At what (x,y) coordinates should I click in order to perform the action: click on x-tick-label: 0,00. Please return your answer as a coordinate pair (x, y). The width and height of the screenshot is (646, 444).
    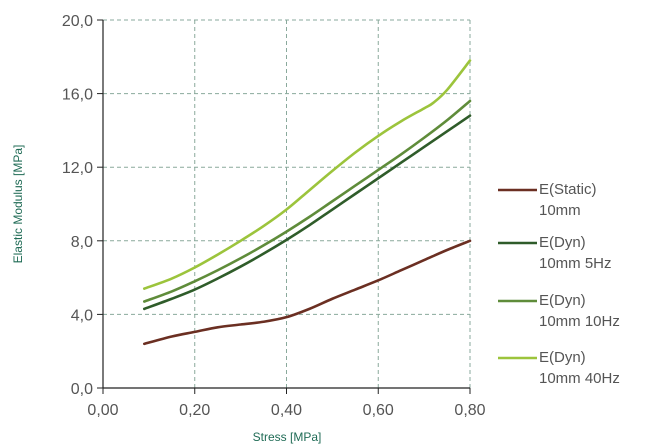
    Looking at the image, I should click on (102, 410).